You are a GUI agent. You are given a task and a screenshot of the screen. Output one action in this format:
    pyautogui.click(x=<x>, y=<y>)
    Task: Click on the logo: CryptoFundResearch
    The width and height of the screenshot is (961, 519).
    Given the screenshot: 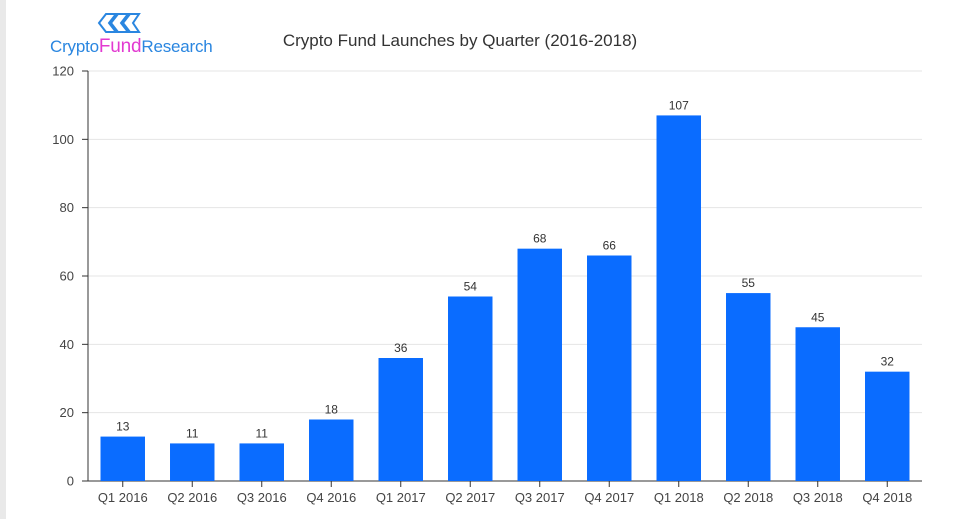 What is the action you would take?
    pyautogui.click(x=131, y=37)
    